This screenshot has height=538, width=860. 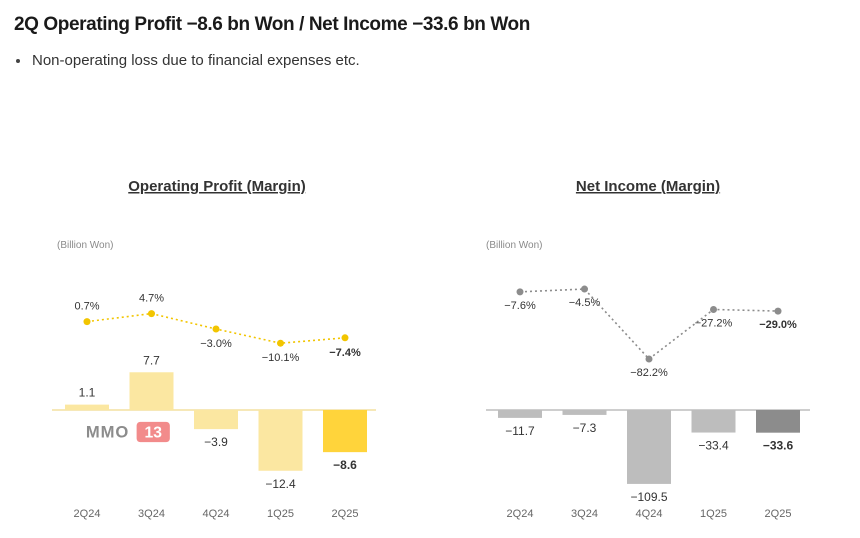 What do you see at coordinates (648, 497) in the screenshot?
I see `ni-value-label-4Q24: −109.5` at bounding box center [648, 497].